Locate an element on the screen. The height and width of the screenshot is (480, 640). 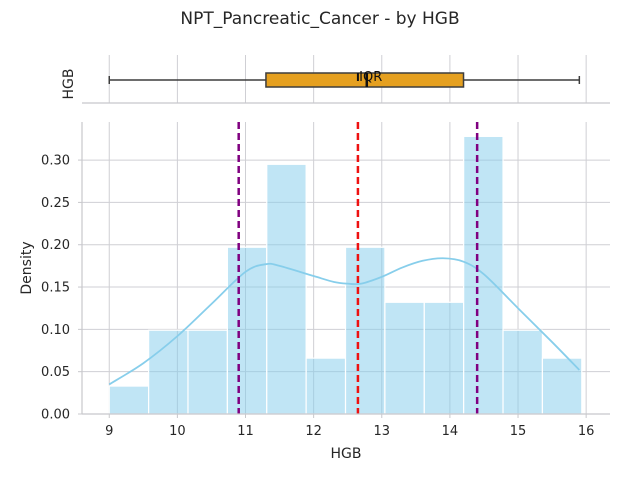
y-tick-label: 0.05 is located at coordinates (55, 372).